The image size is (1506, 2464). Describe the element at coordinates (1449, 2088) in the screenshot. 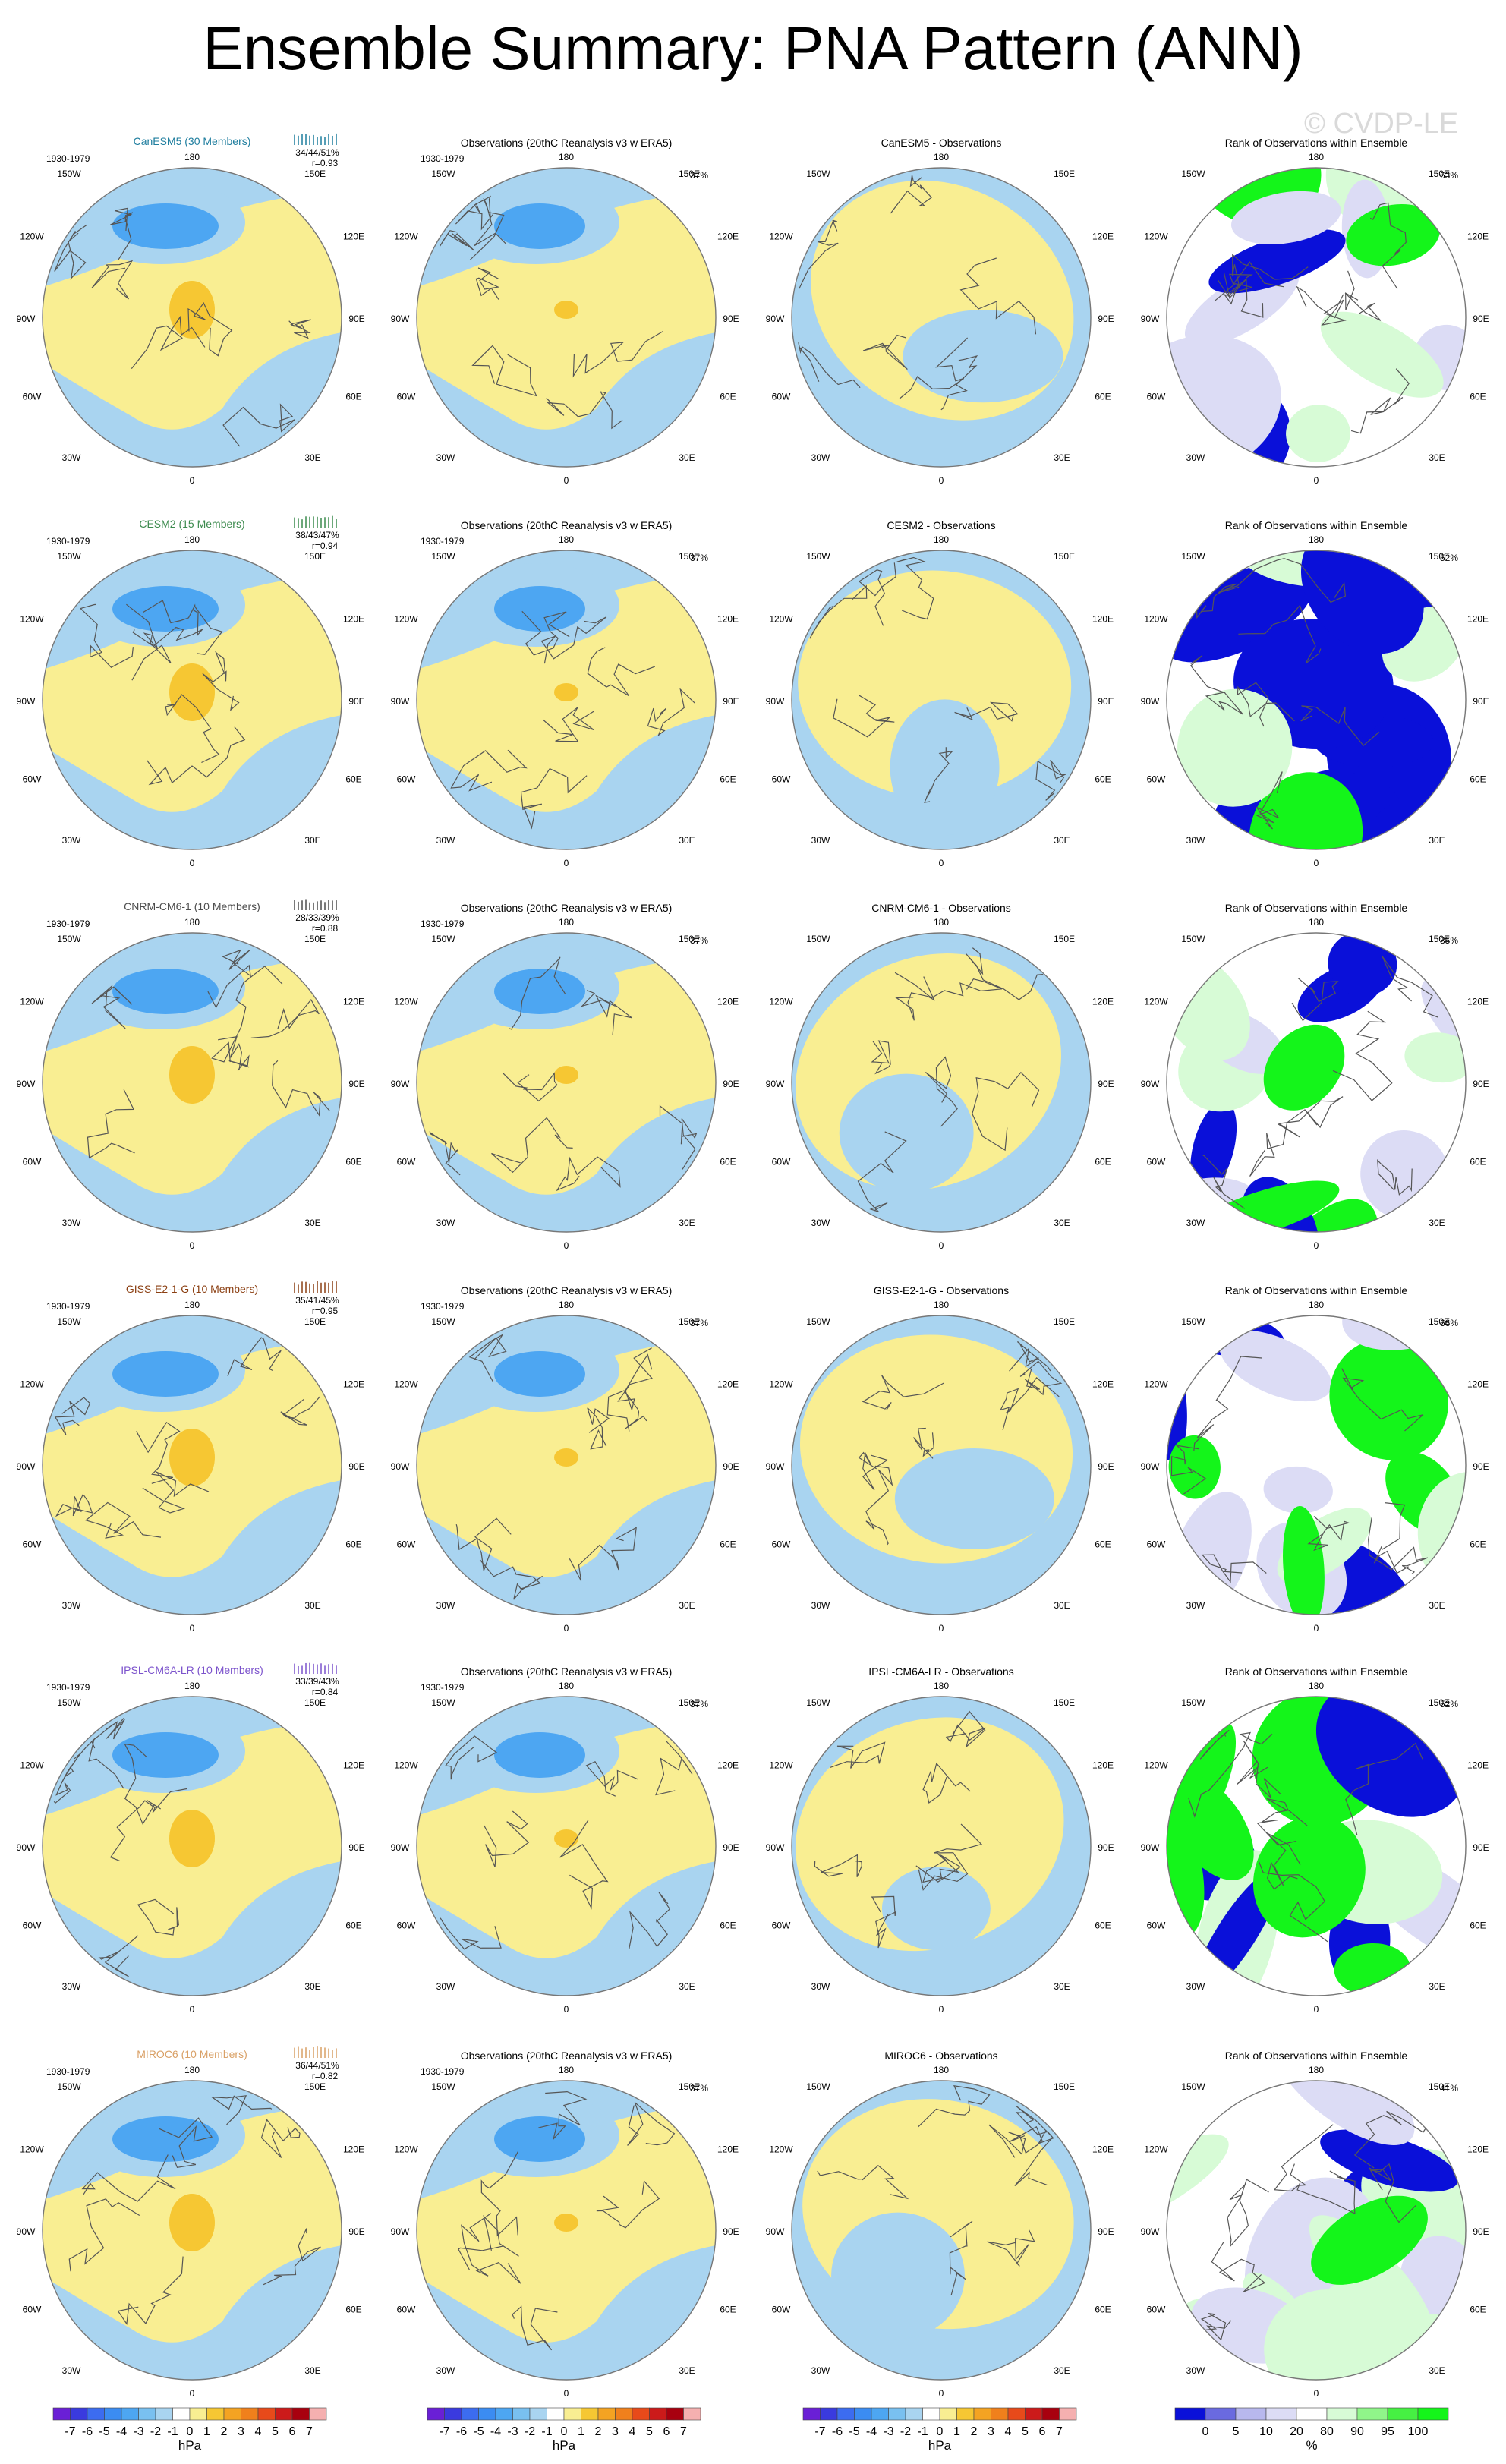

I see `rank-percent: 41%` at that location.